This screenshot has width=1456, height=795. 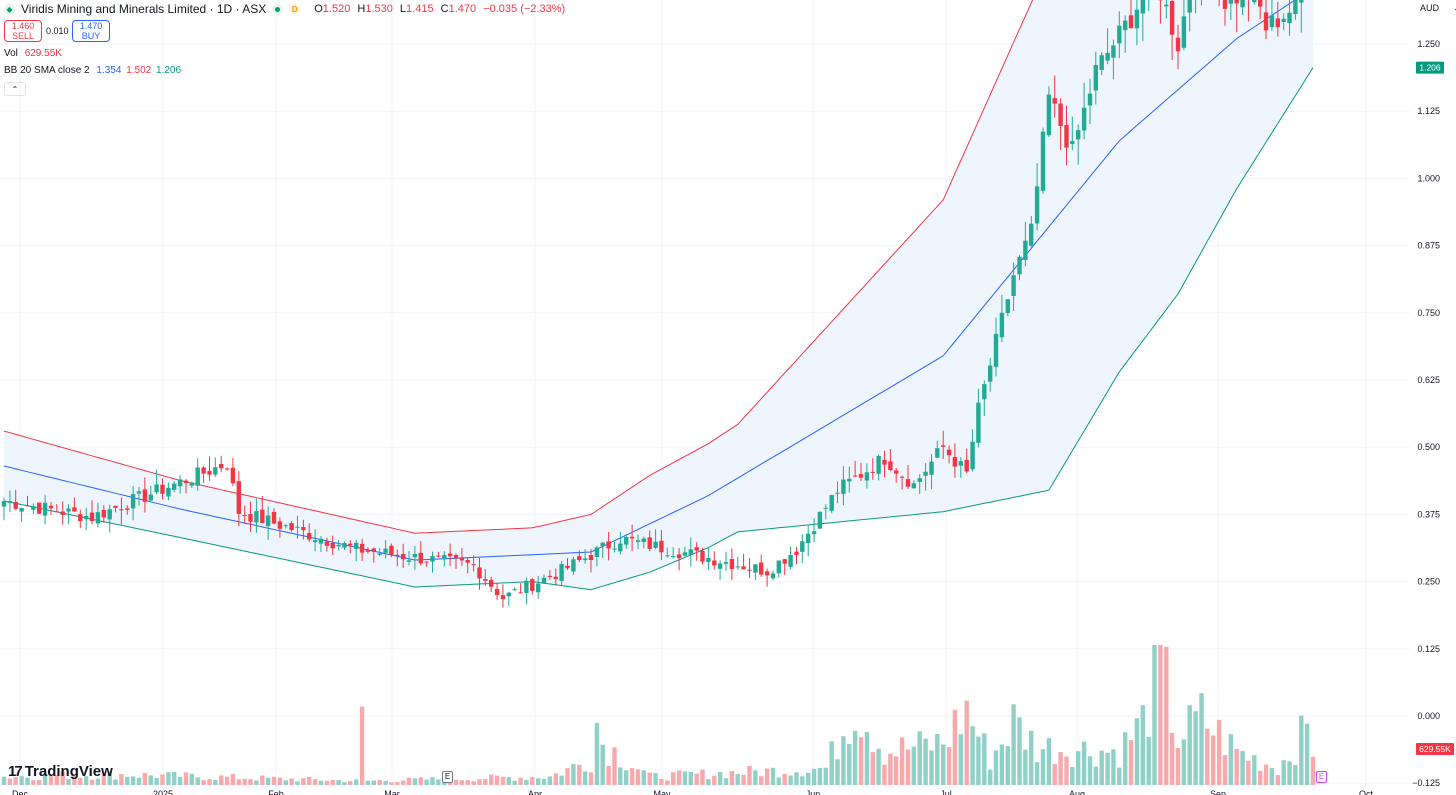 What do you see at coordinates (1438, 8) in the screenshot?
I see `currency-selector: AUD⌄` at bounding box center [1438, 8].